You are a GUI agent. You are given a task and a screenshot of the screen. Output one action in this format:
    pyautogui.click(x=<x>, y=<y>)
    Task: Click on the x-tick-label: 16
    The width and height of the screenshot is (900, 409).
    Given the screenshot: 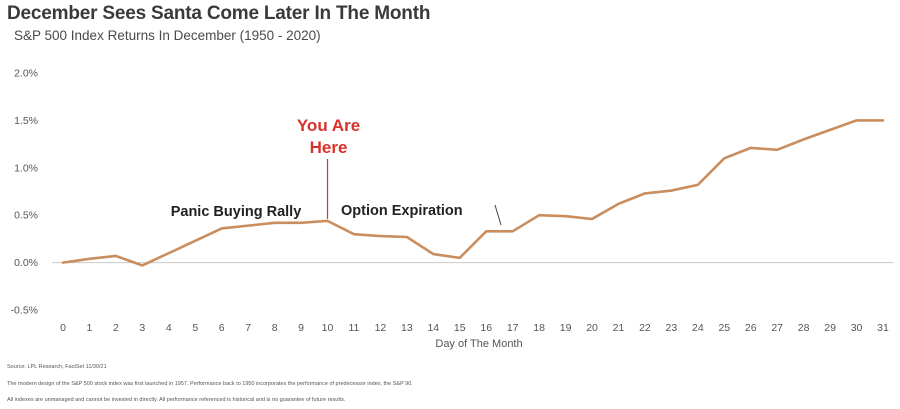 What is the action you would take?
    pyautogui.click(x=486, y=328)
    